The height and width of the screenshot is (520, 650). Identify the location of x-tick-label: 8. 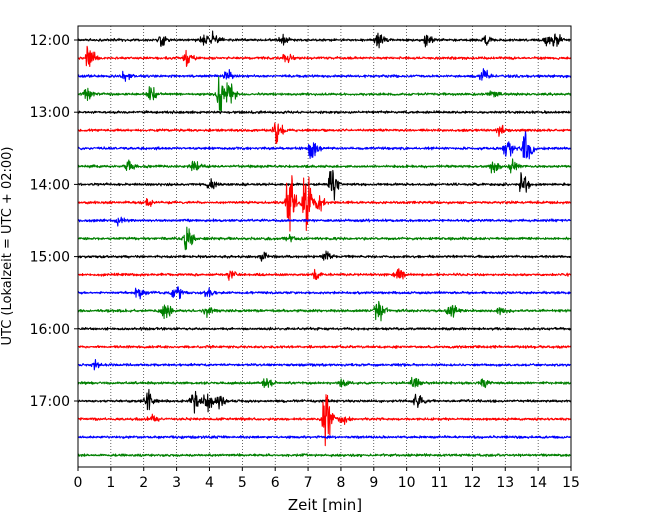
(340, 483).